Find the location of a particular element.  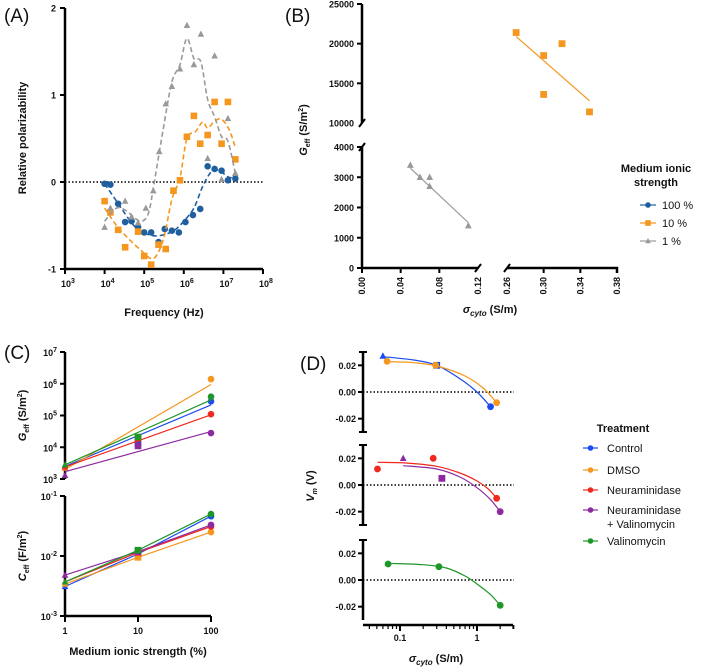

tick-exponent: 8 is located at coordinates (271, 281).